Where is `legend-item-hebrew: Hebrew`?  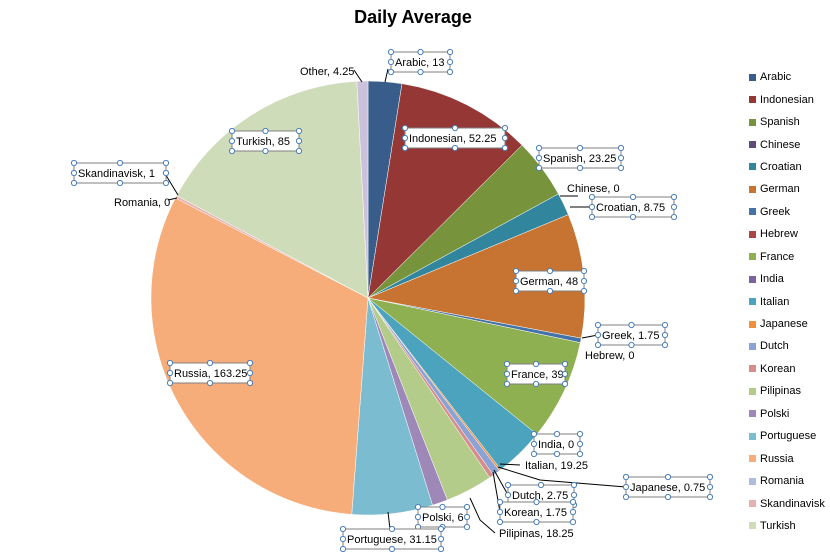 legend-item-hebrew: Hebrew is located at coordinates (789, 234).